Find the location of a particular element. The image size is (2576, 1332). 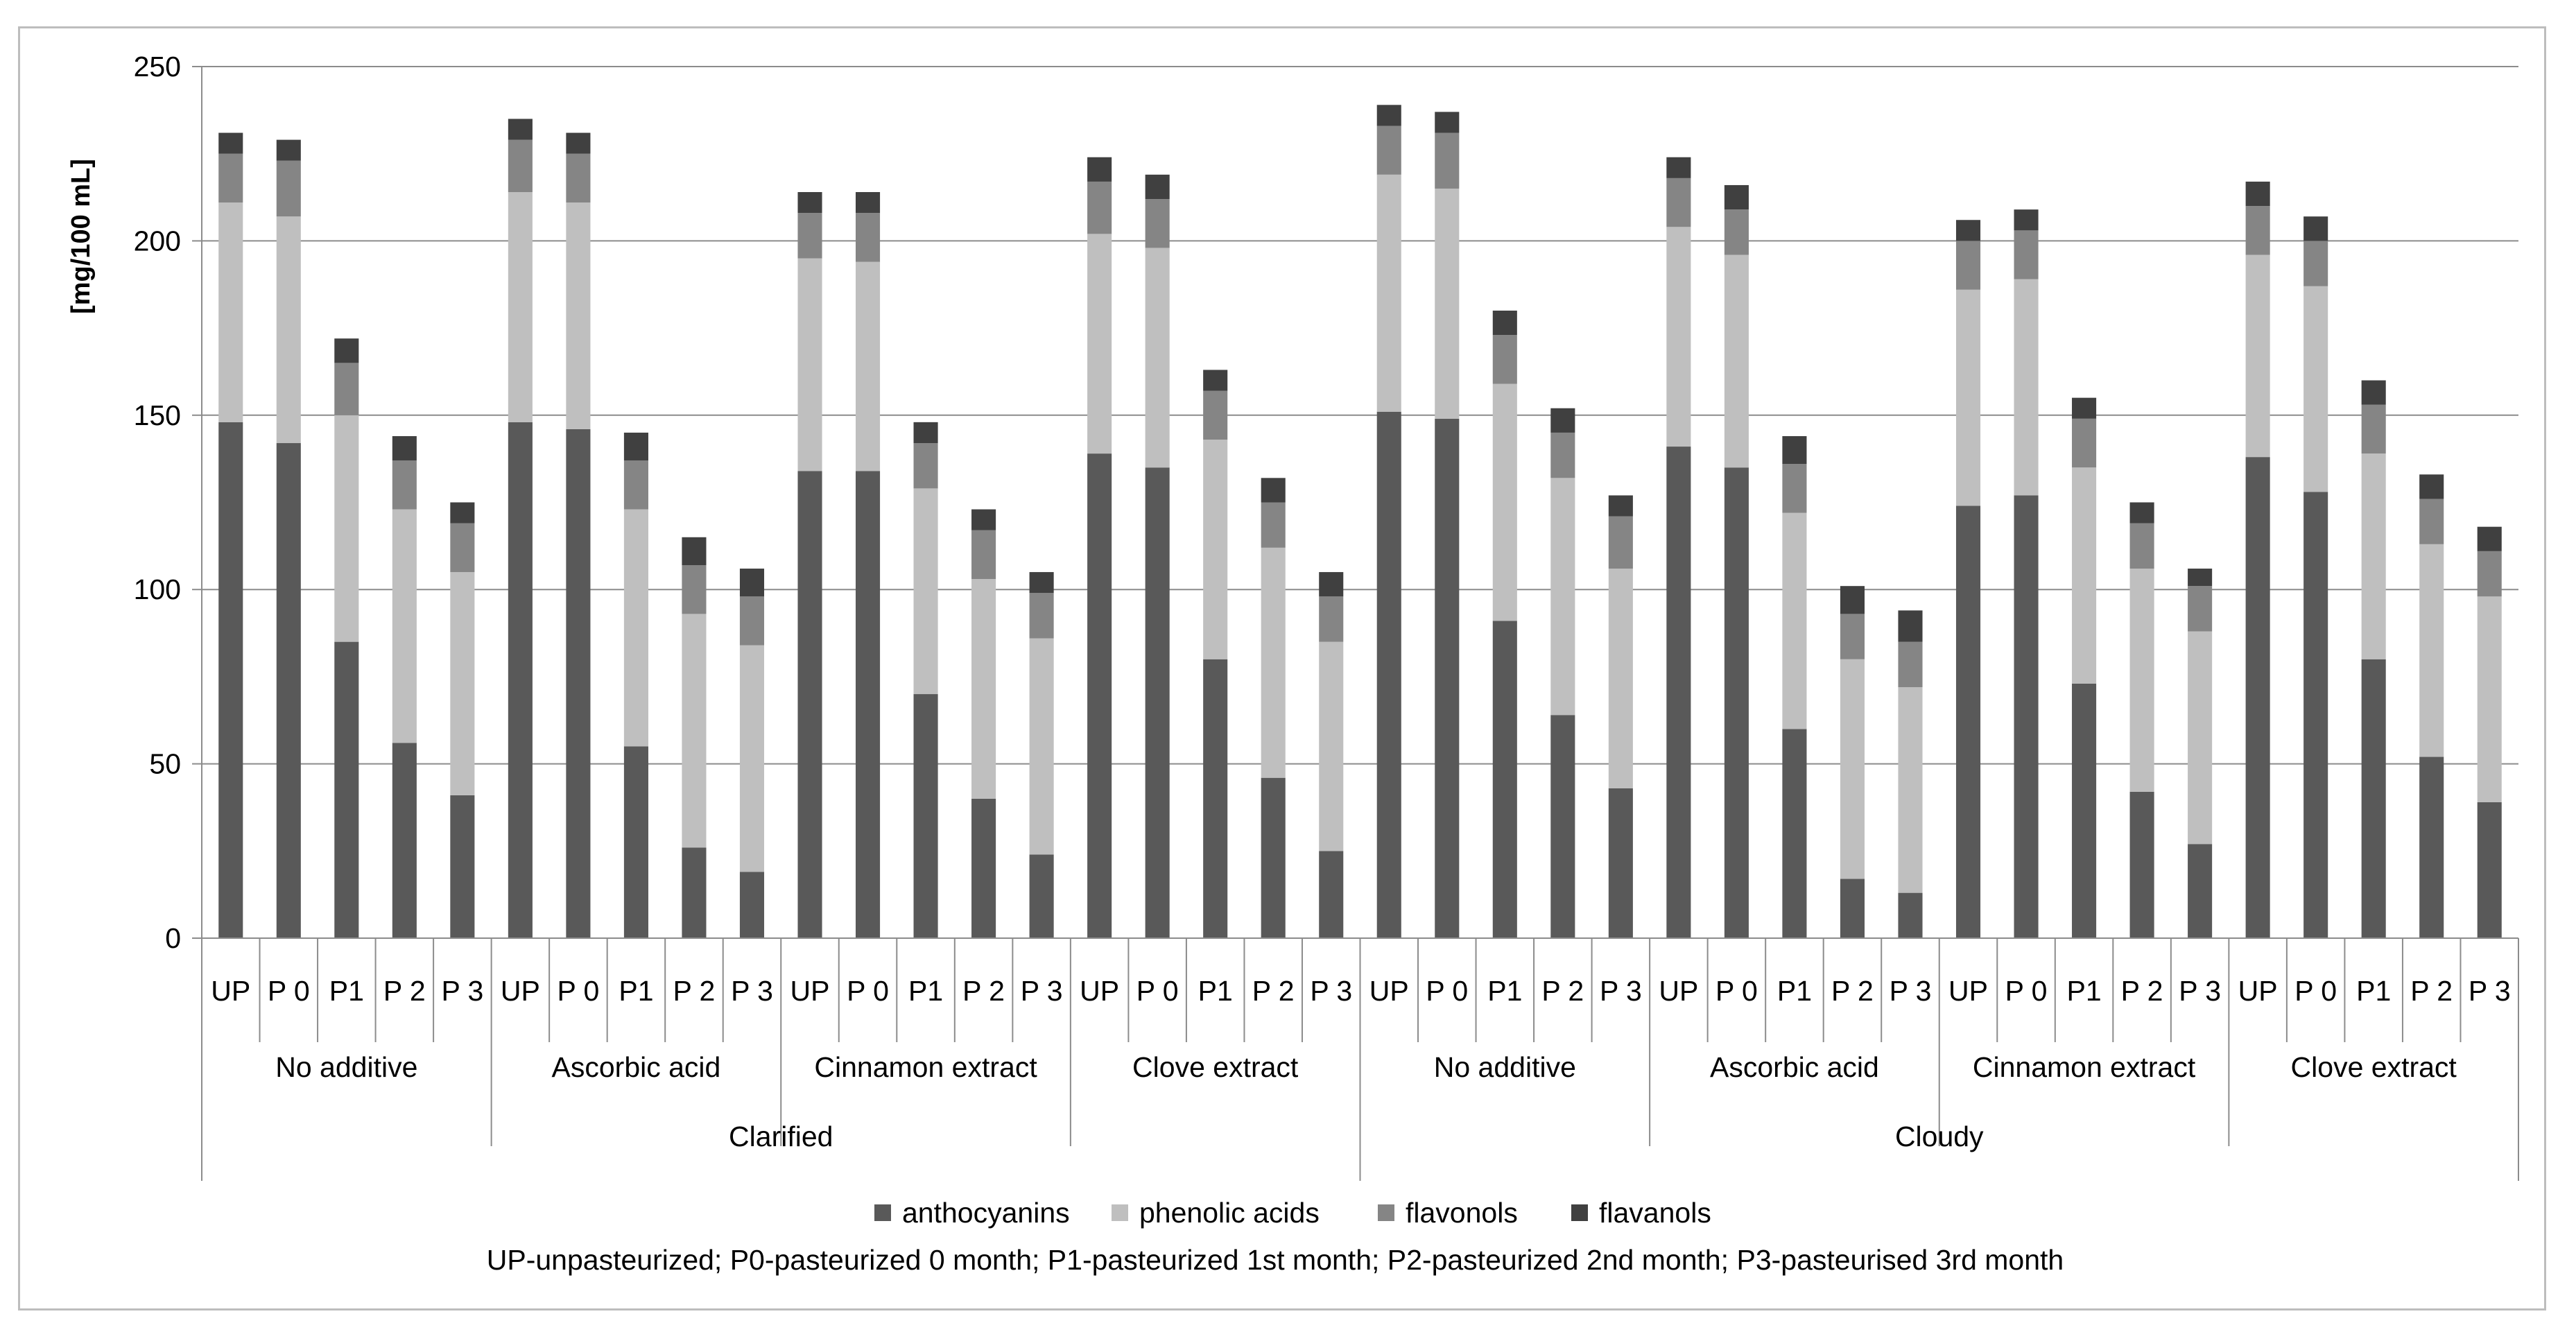

legend-swatch-anthocyanins is located at coordinates (882, 1213).